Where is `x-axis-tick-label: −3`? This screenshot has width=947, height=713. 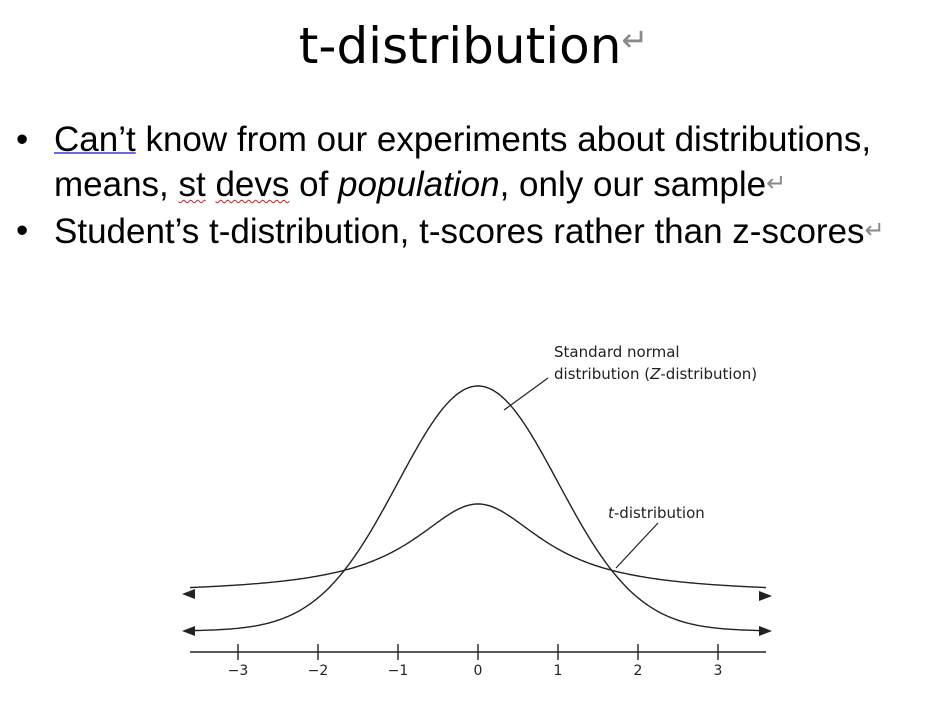 x-axis-tick-label: −3 is located at coordinates (238, 671).